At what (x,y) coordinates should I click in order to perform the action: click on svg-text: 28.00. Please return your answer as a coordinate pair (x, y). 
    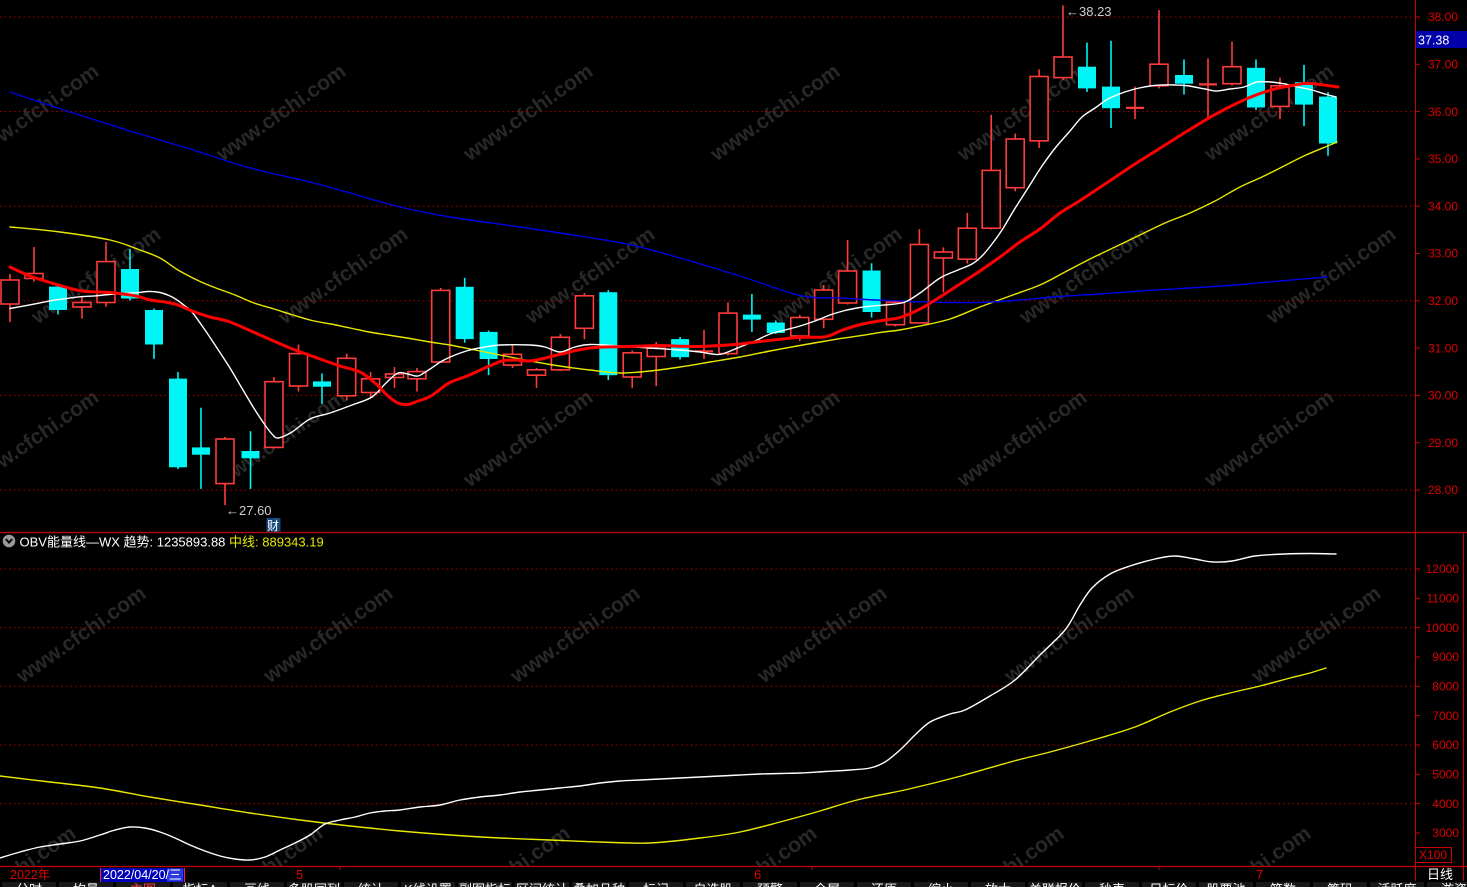
    Looking at the image, I should click on (1443, 490).